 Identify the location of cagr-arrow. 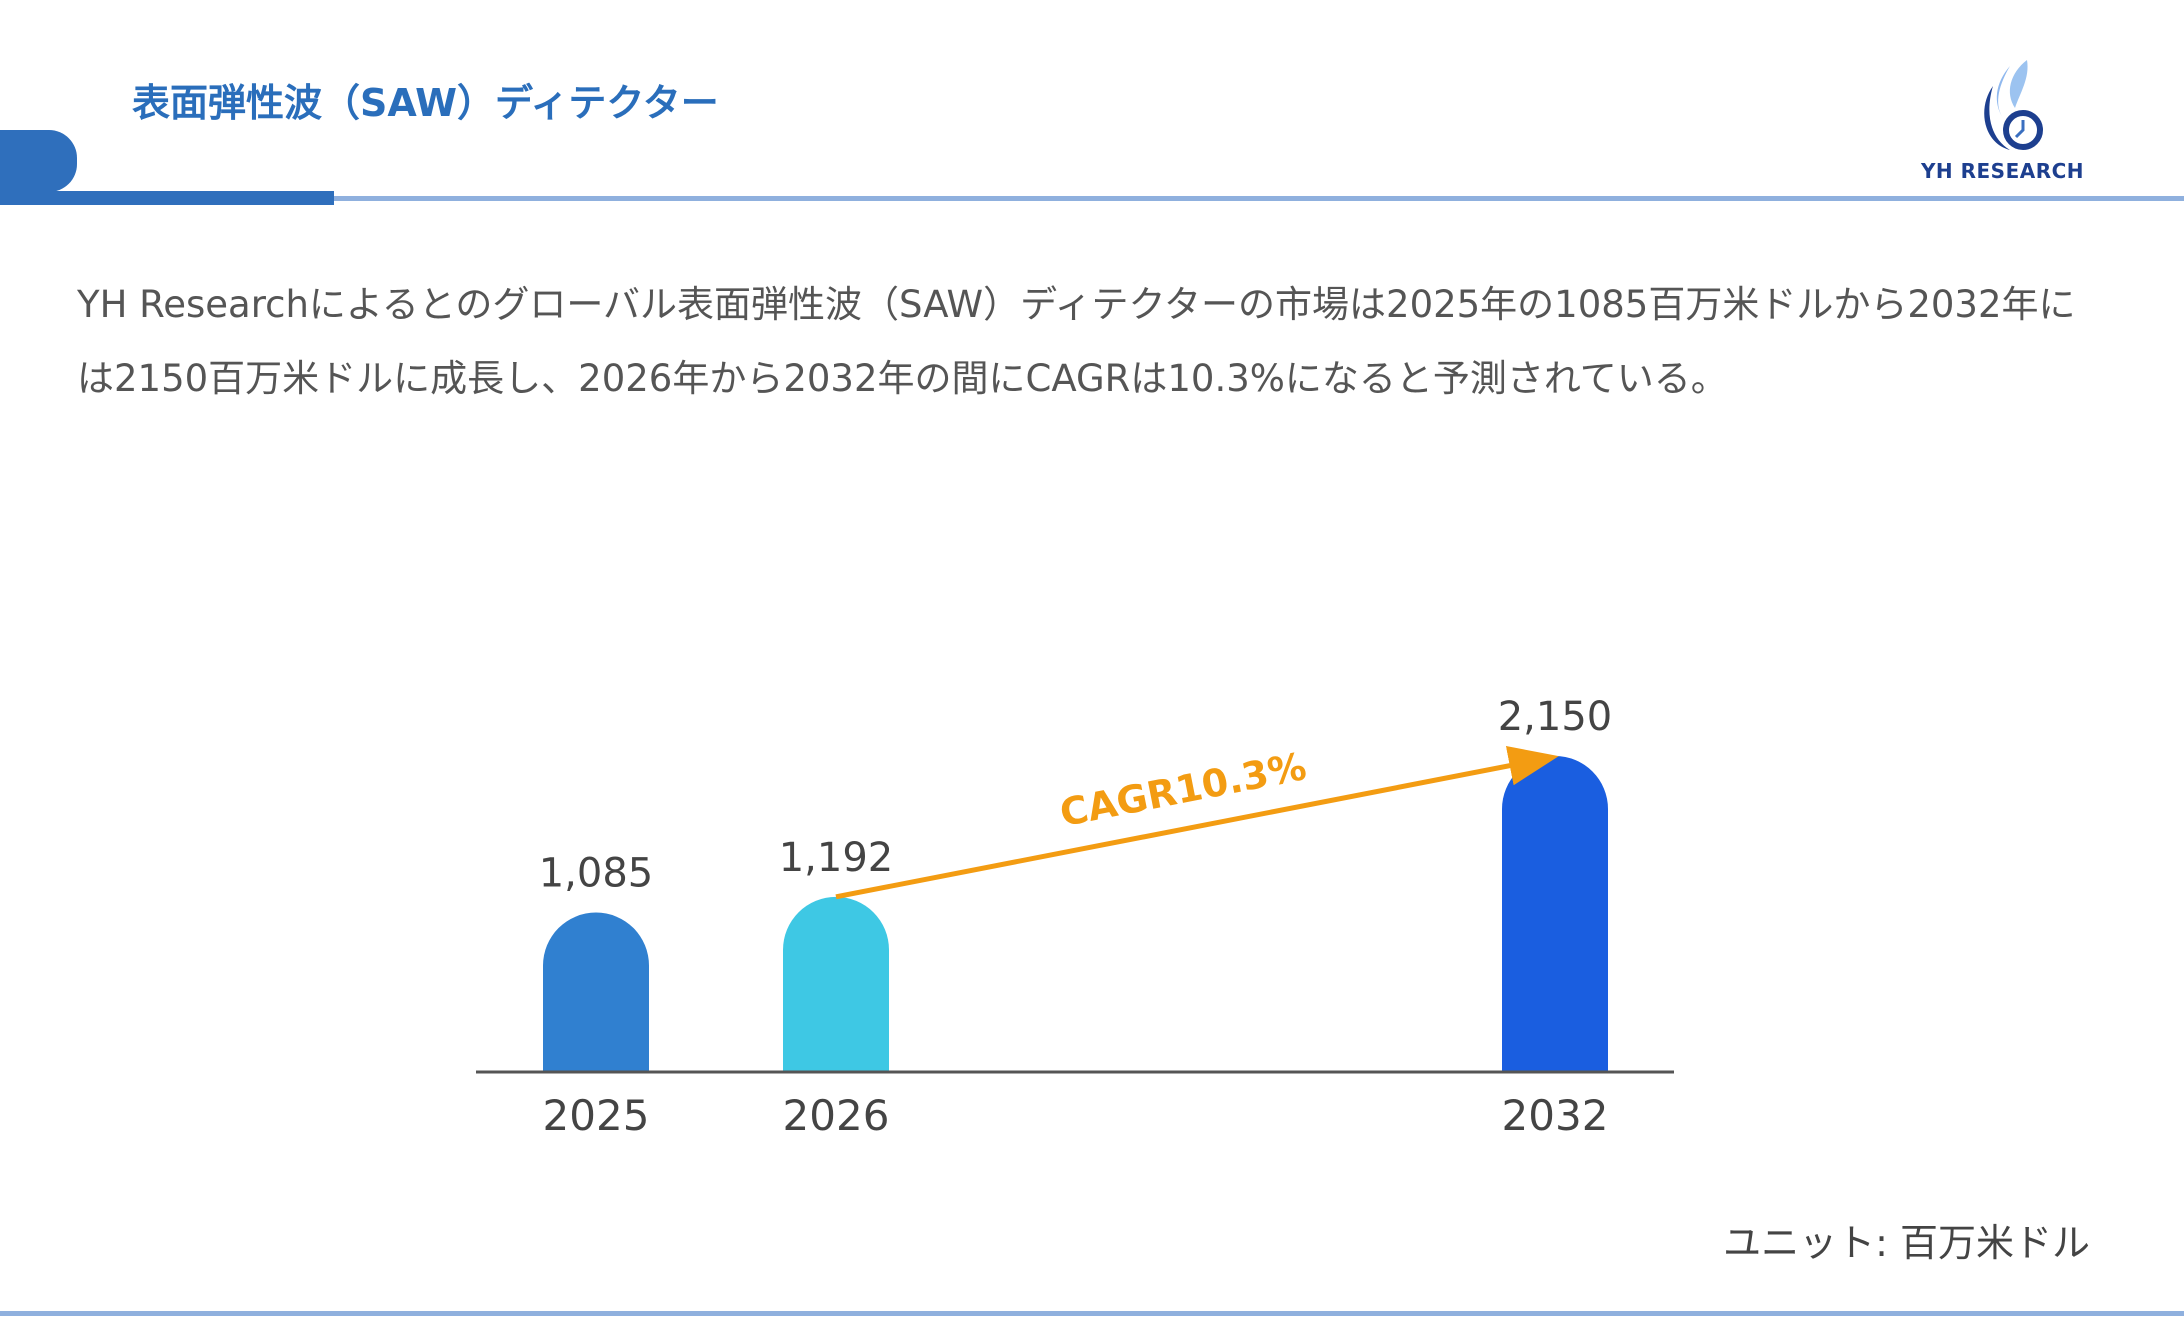
(1197, 823).